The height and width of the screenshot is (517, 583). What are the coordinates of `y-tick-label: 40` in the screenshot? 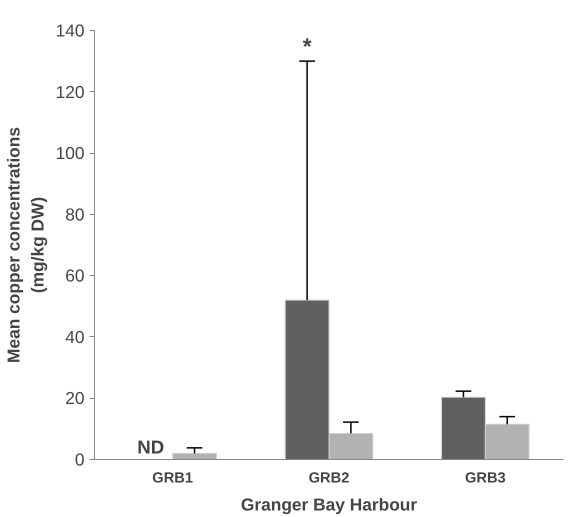 It's located at (75, 336).